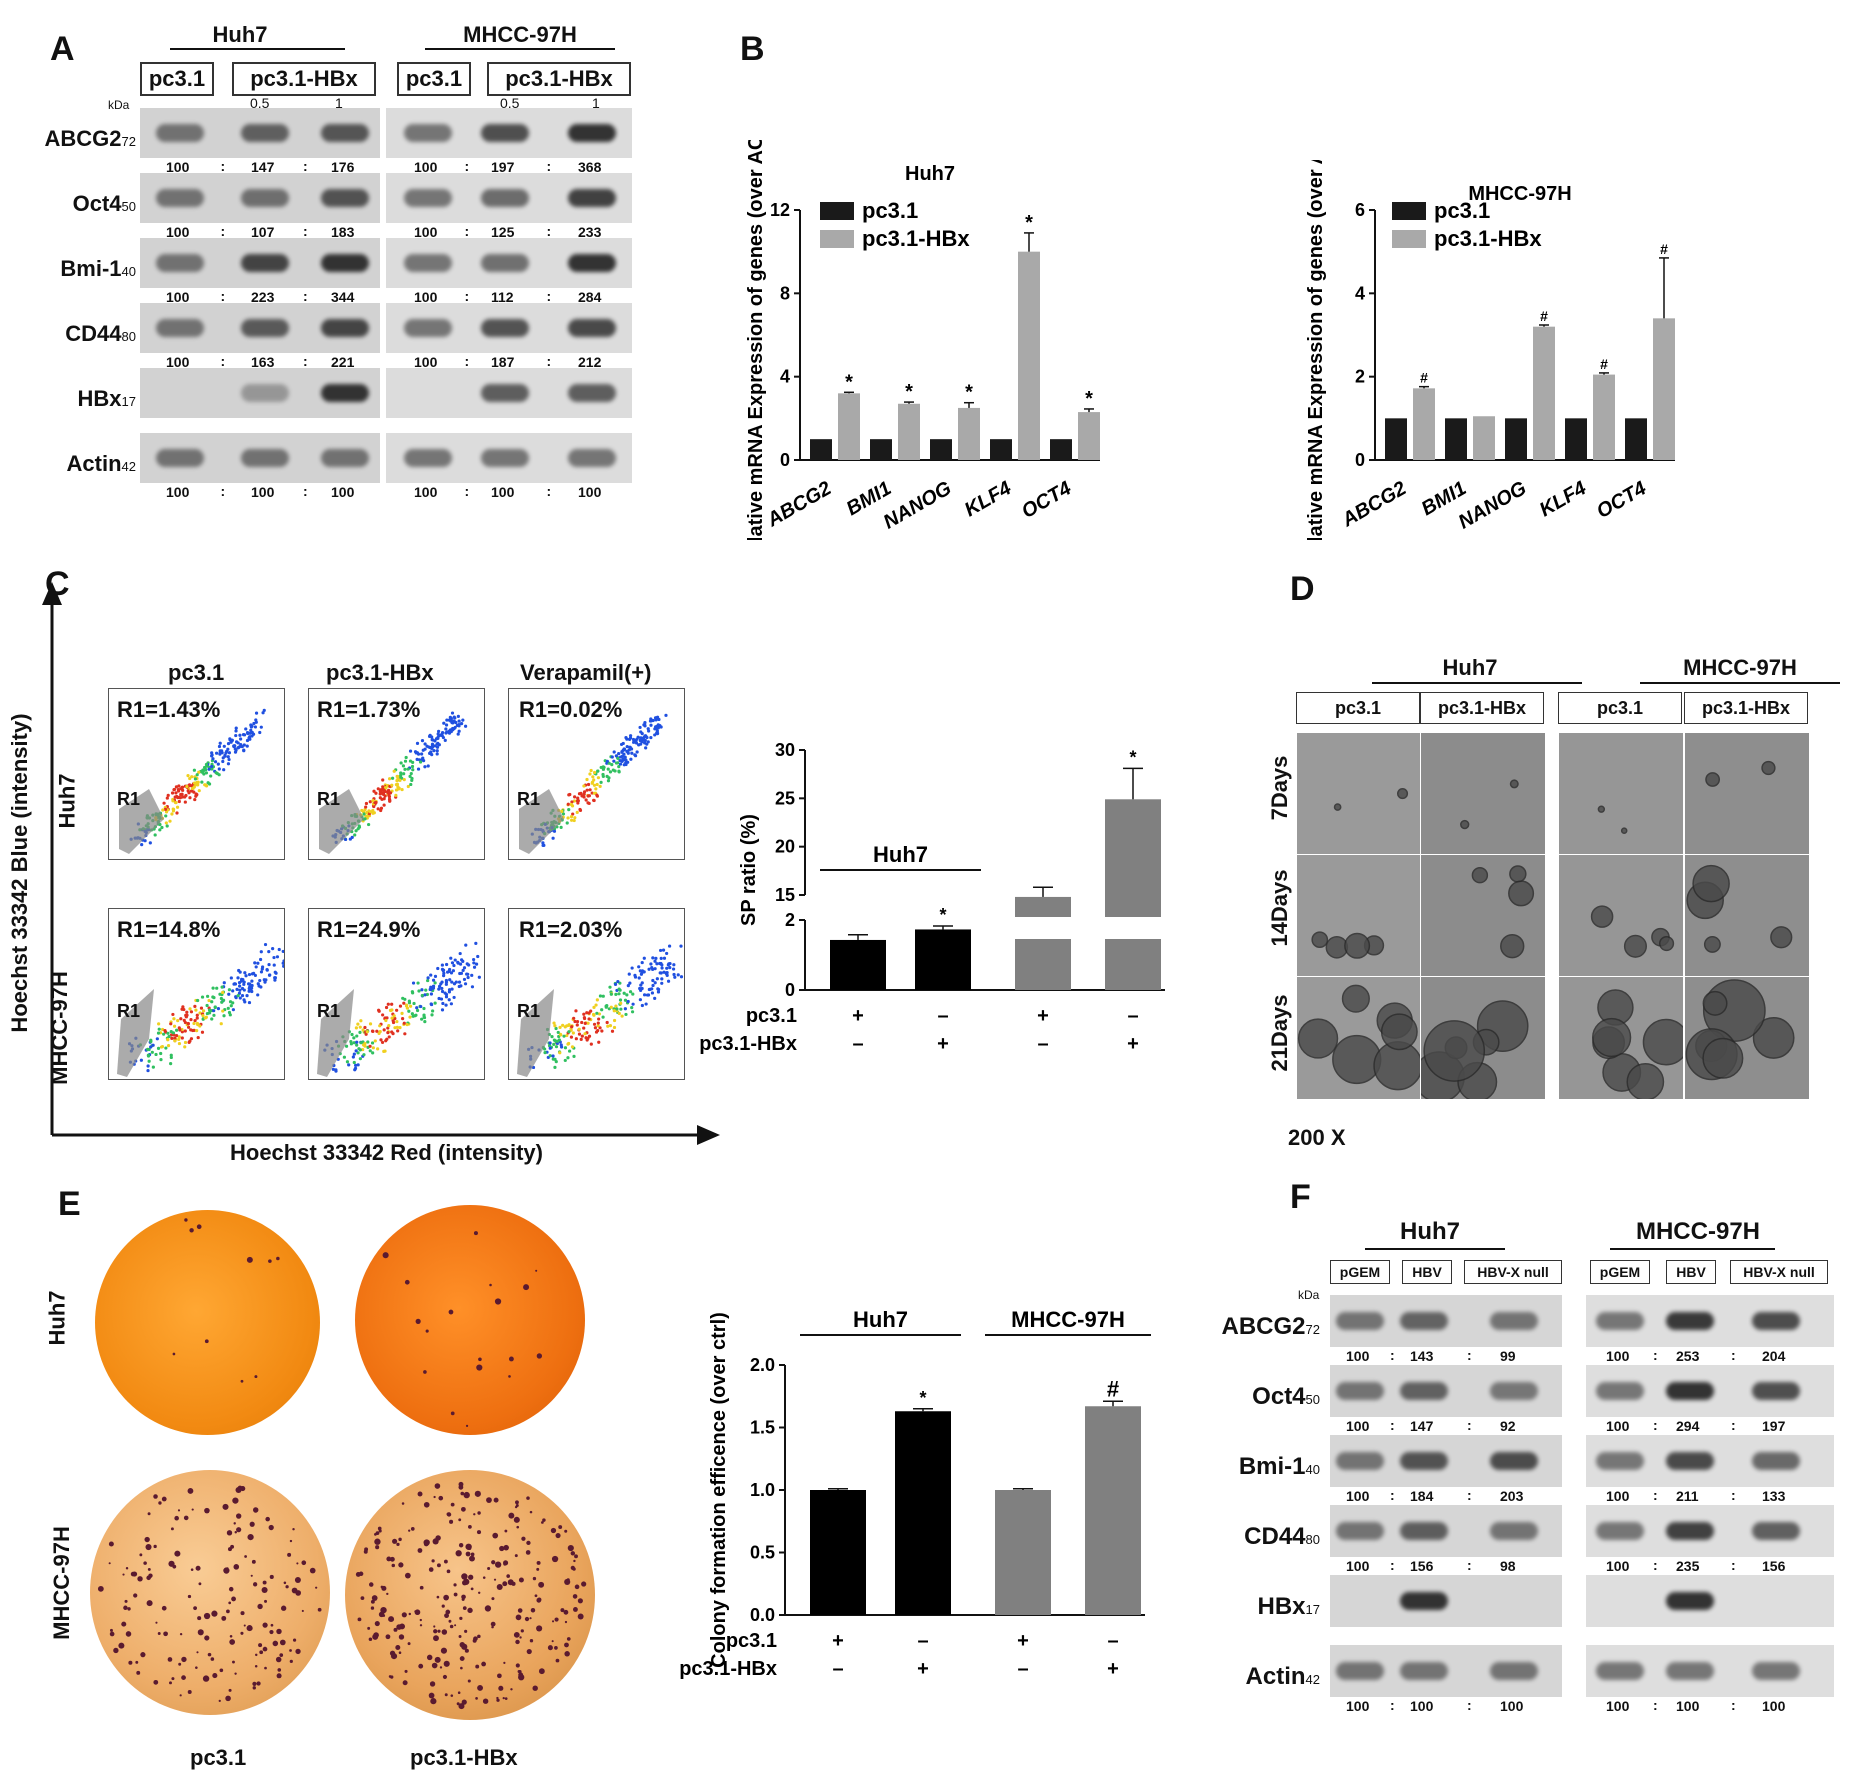 Image resolution: width=1849 pixels, height=1782 pixels. I want to click on col-title: pc3.1-HBx, so click(380, 673).